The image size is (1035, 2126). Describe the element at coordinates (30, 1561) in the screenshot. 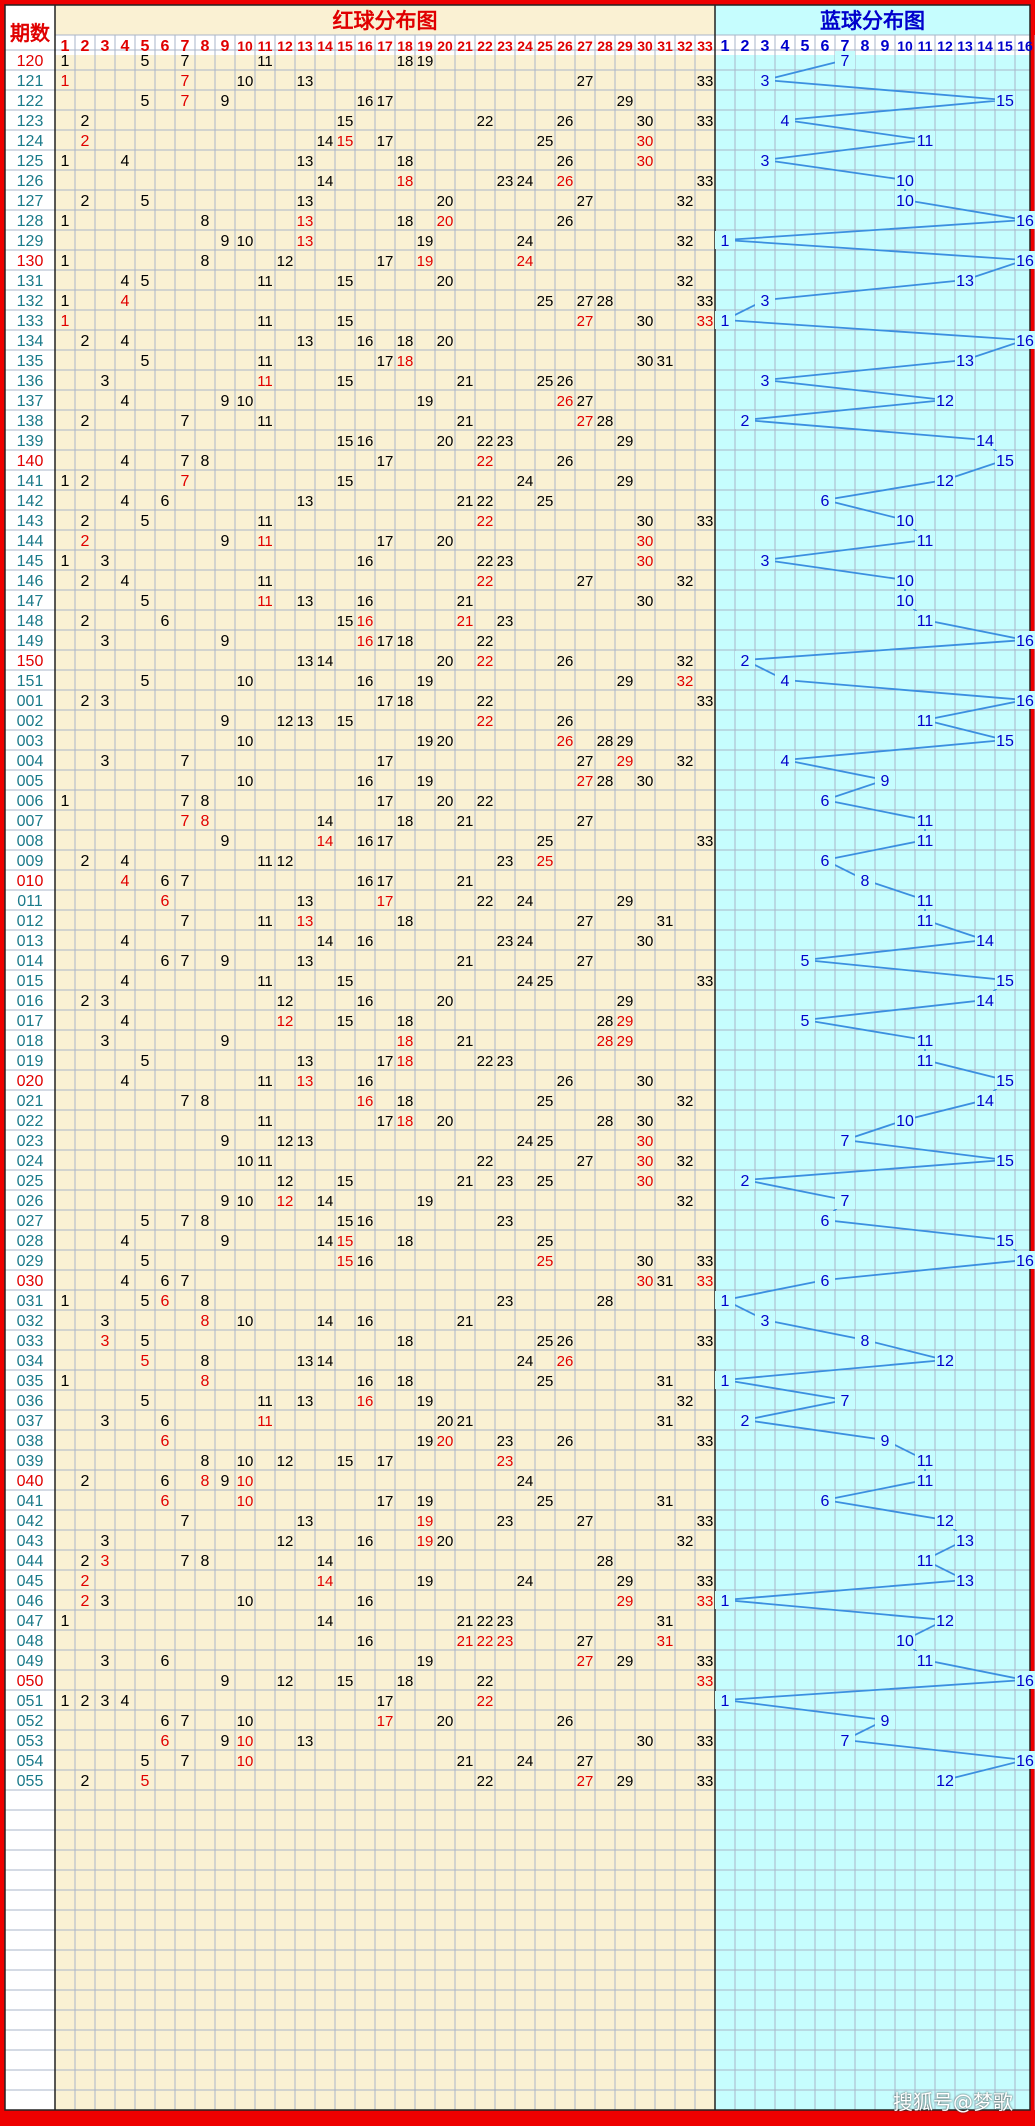

I see `period-label: 044` at that location.